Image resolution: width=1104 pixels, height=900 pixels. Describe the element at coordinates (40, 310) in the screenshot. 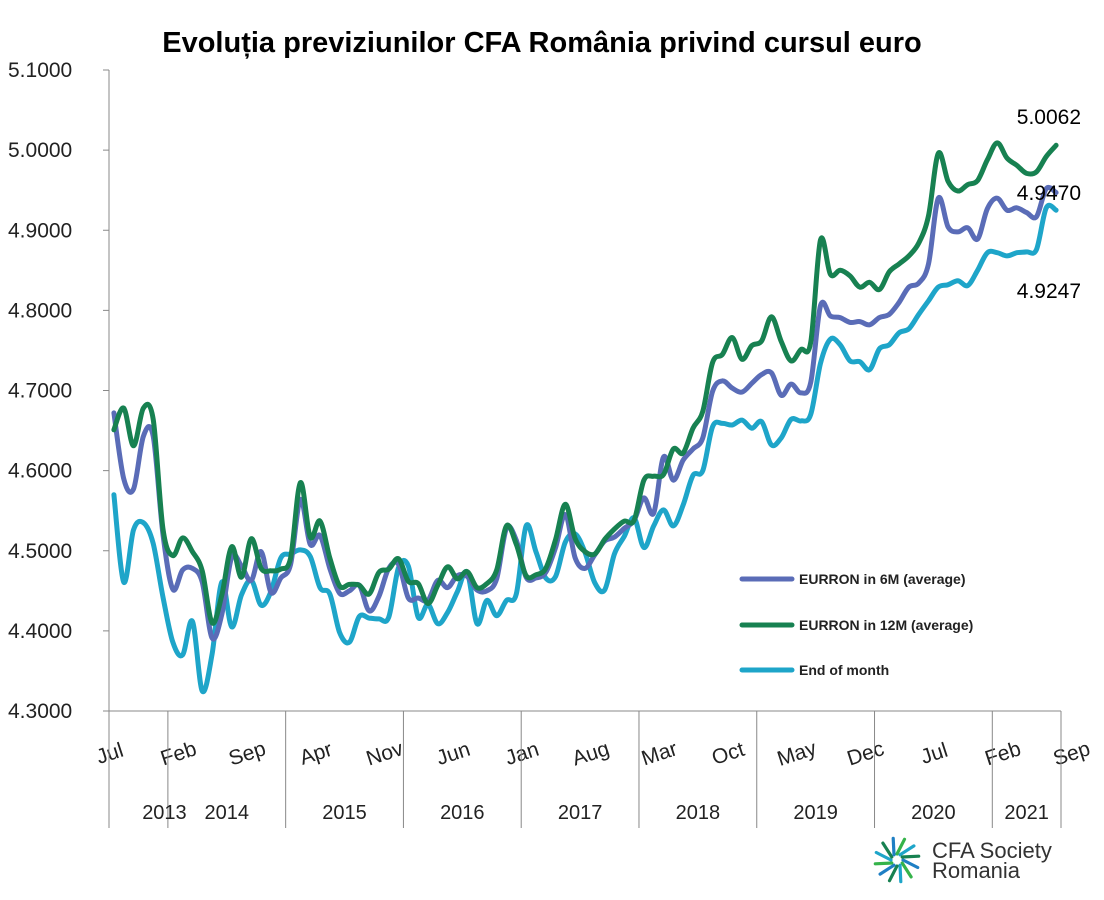

I see `y-tick-label: 4.8000` at that location.